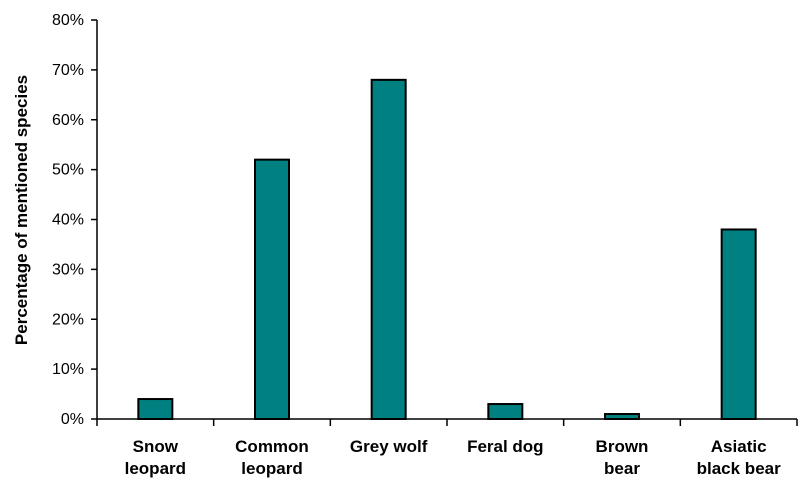 The image size is (801, 483). Describe the element at coordinates (68, 269) in the screenshot. I see `y-tick-label: 30%` at that location.